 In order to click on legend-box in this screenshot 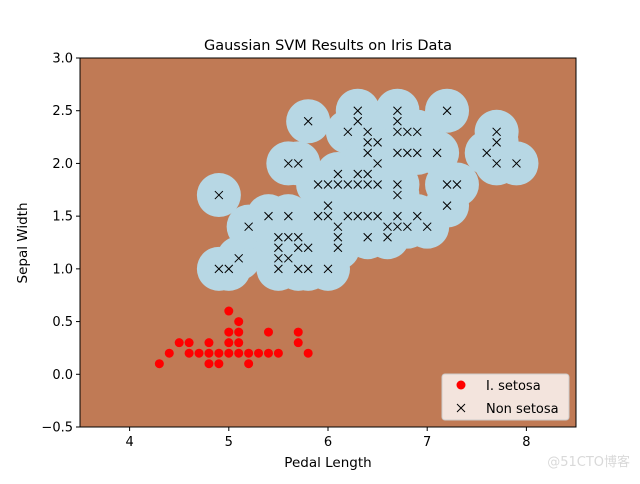, I will do `click(505, 397)`.